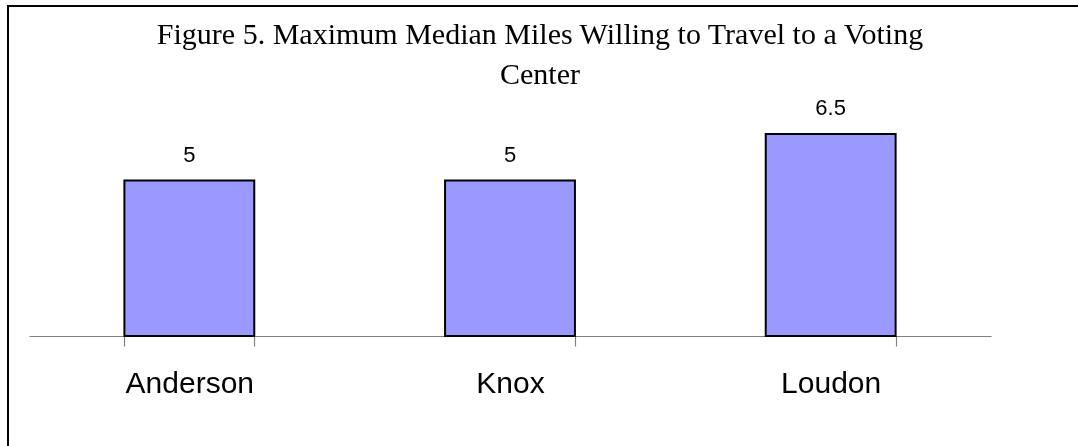 The height and width of the screenshot is (446, 1078). Describe the element at coordinates (831, 382) in the screenshot. I see `x-tick-label: Loudon` at that location.